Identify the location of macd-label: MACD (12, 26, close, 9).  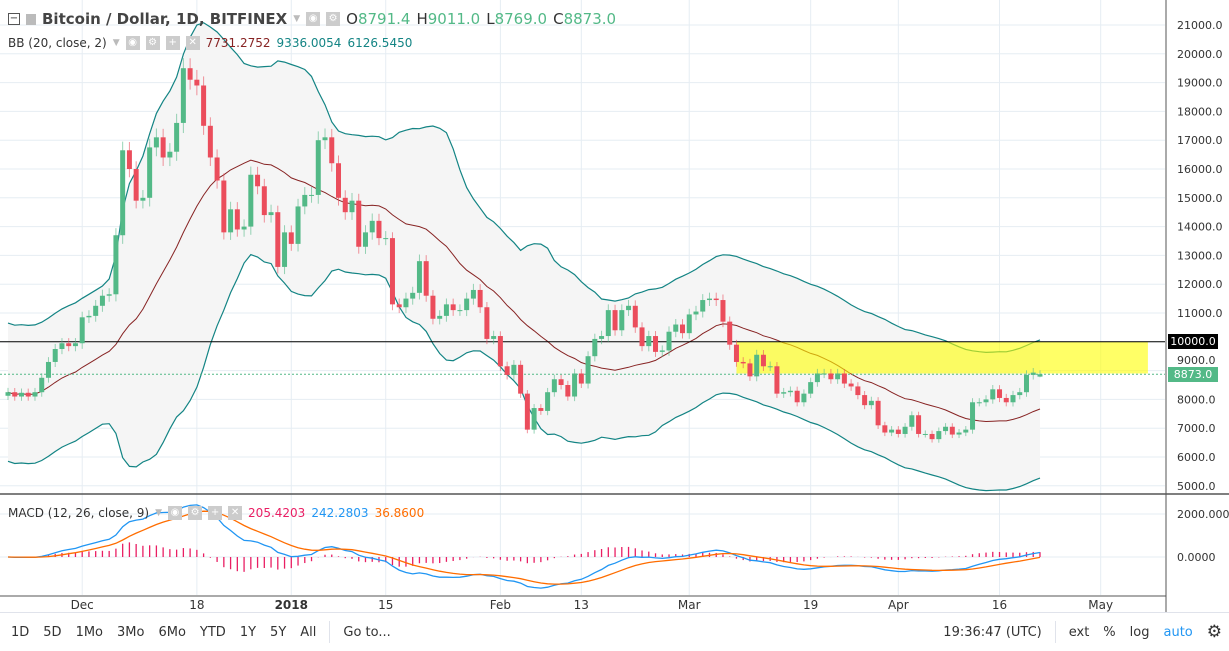
(79, 513).